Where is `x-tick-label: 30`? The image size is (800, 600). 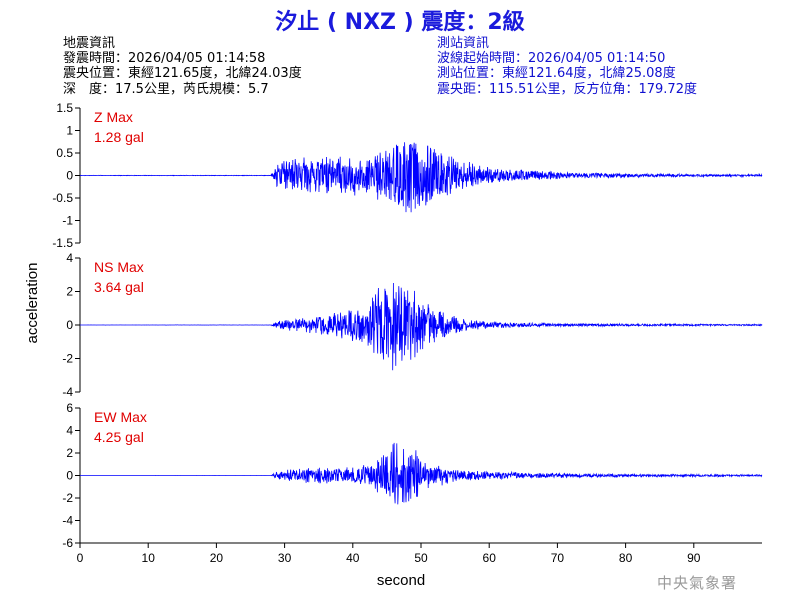 x-tick-label: 30 is located at coordinates (285, 558).